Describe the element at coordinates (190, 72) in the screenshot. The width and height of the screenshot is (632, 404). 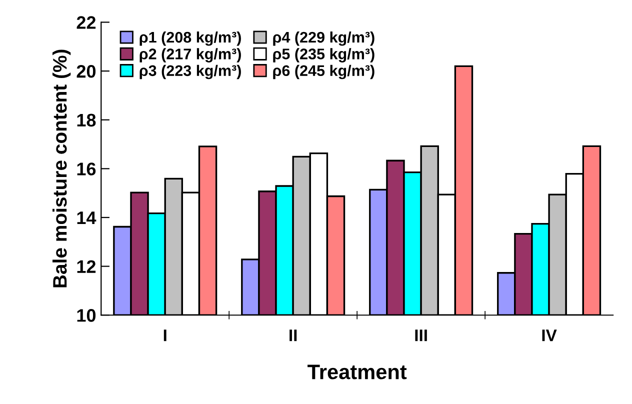
I see `legend-label: ρ3 (223 kg/m³)` at that location.